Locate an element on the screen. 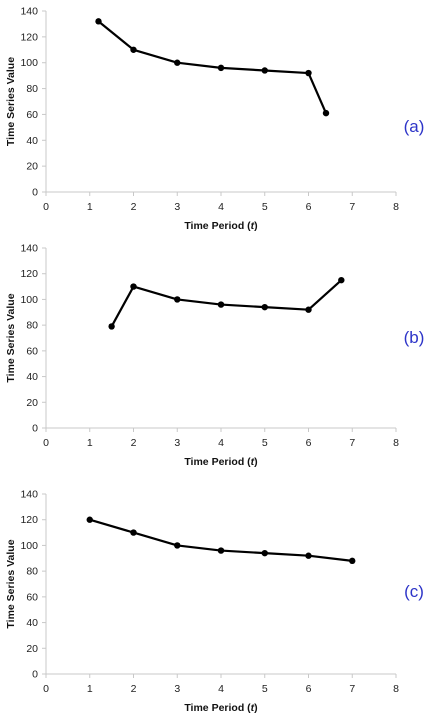 The height and width of the screenshot is (725, 436). panel-label: (a) is located at coordinates (414, 126).